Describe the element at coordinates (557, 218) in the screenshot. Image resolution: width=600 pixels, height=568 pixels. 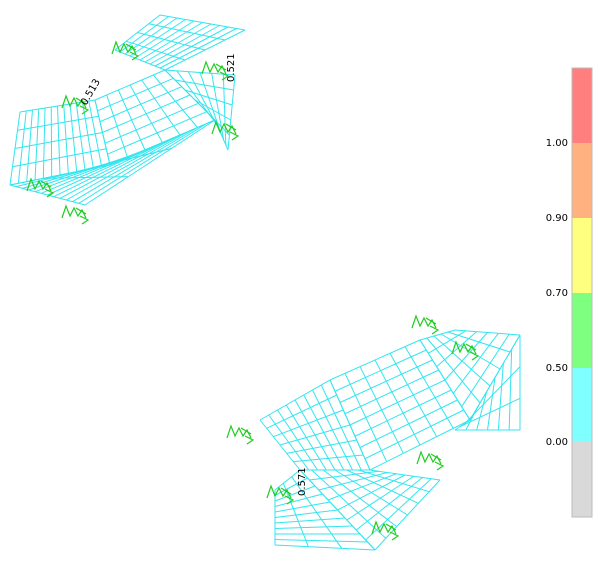
I see `legend-label: 0.90` at that location.